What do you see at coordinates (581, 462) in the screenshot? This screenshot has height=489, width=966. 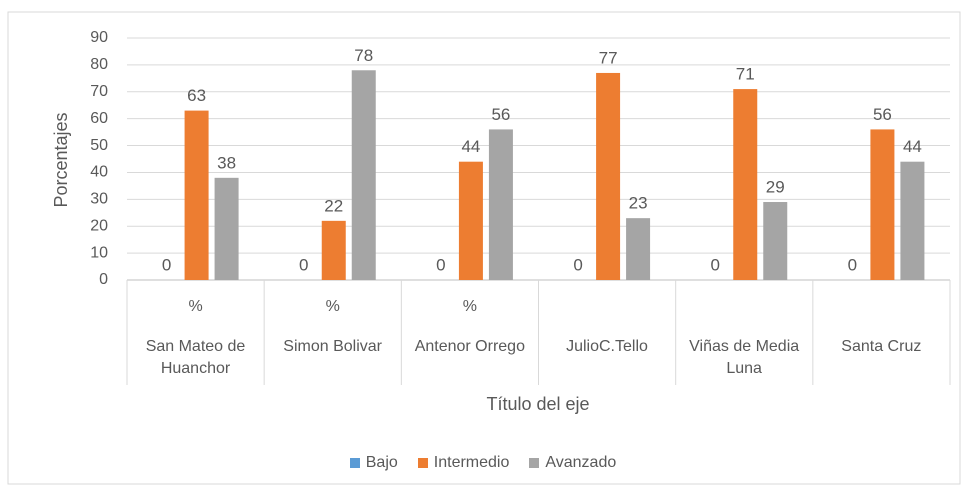 I see `legend-label: Avanzado` at bounding box center [581, 462].